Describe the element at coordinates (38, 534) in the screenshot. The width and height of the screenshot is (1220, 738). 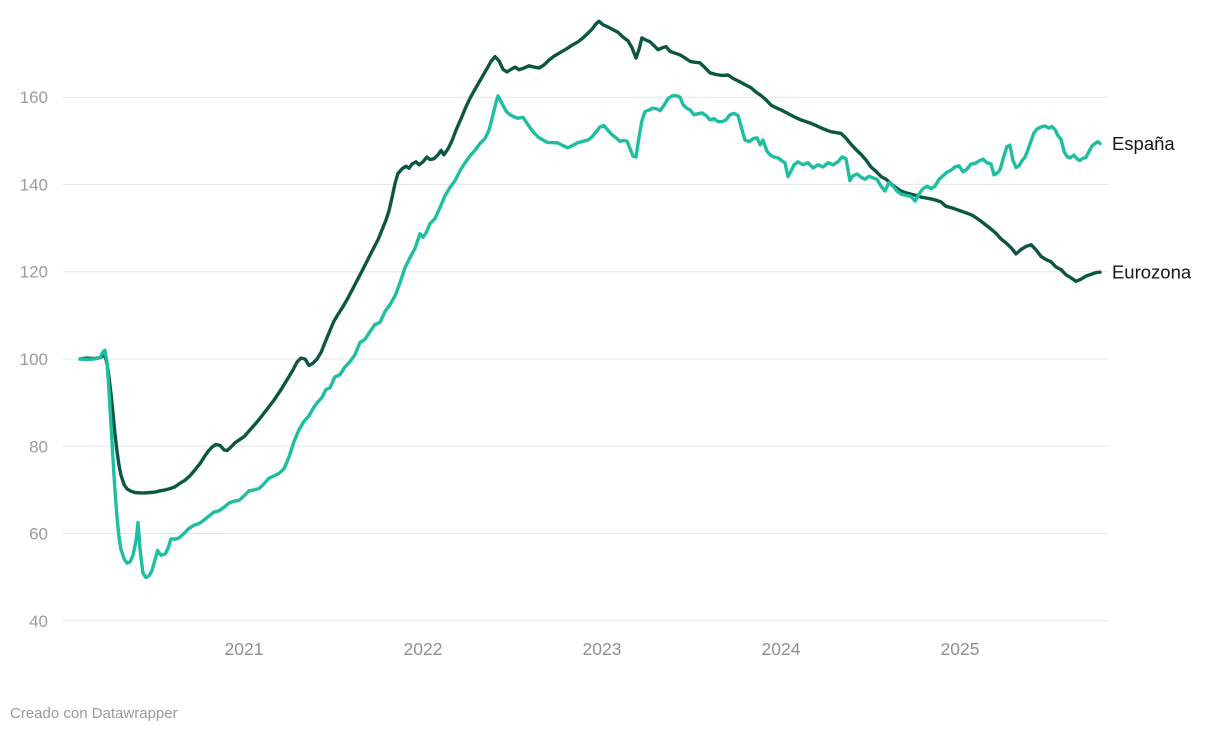
I see `y-axis-tick-label: 60` at that location.